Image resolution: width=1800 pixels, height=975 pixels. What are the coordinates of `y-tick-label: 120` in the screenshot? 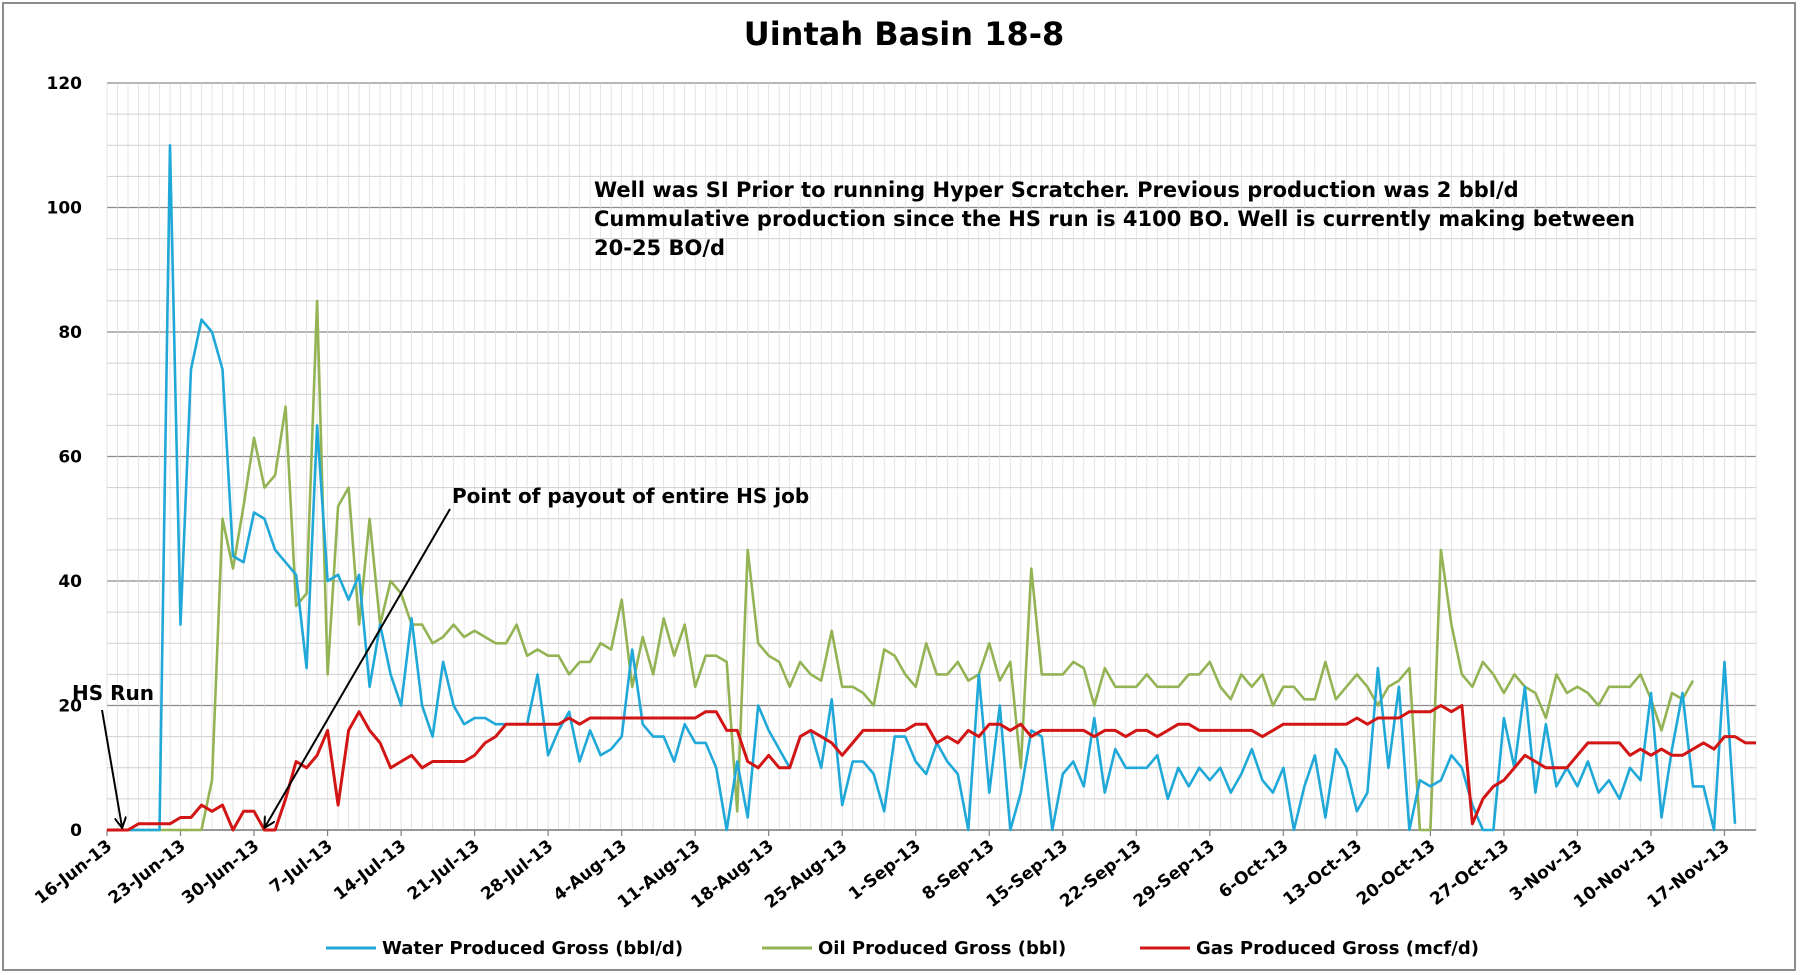 It's located at (65, 84).